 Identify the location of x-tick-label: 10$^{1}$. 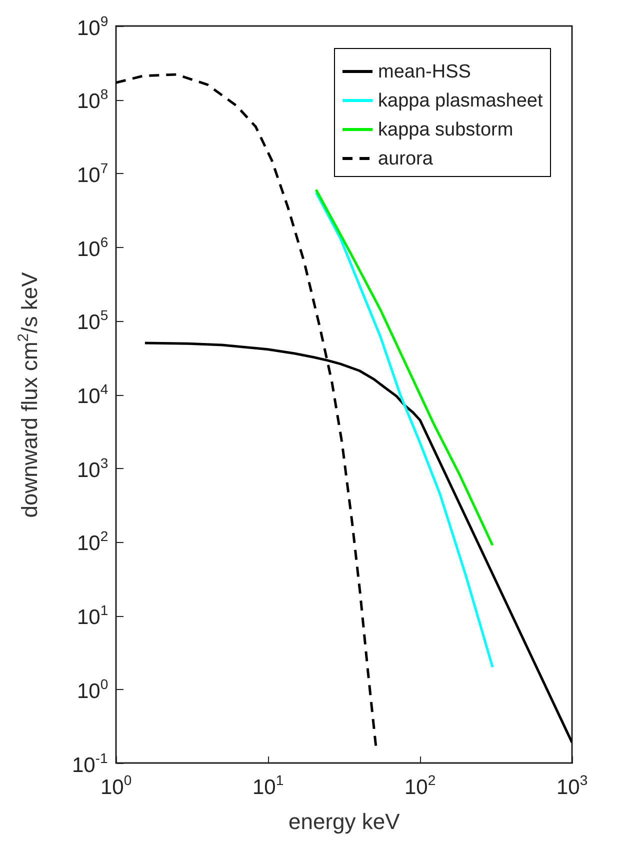
(268, 785).